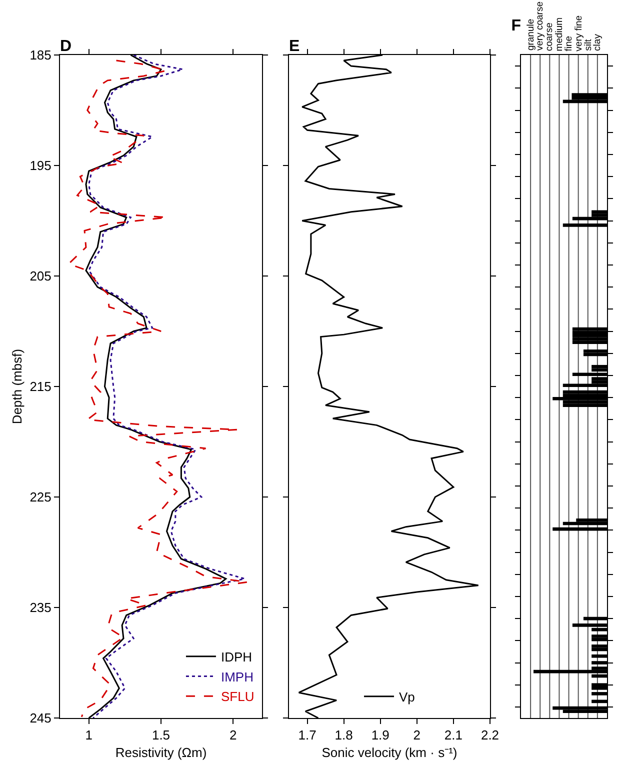 The height and width of the screenshot is (776, 620). Describe the element at coordinates (540, 26) in the screenshot. I see `text: very coarse` at that location.